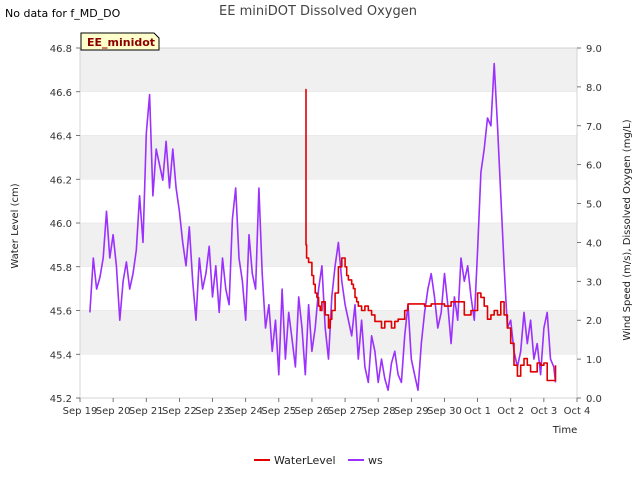  Describe the element at coordinates (594, 49) in the screenshot. I see `y-right-tick-label: 9.0` at that location.